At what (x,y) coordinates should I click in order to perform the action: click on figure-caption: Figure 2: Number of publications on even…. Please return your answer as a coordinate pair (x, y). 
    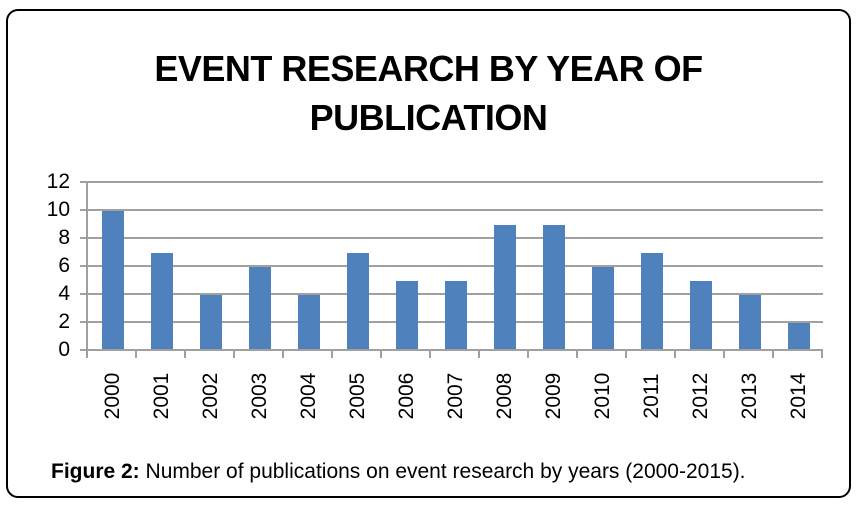
    Looking at the image, I should click on (446, 472).